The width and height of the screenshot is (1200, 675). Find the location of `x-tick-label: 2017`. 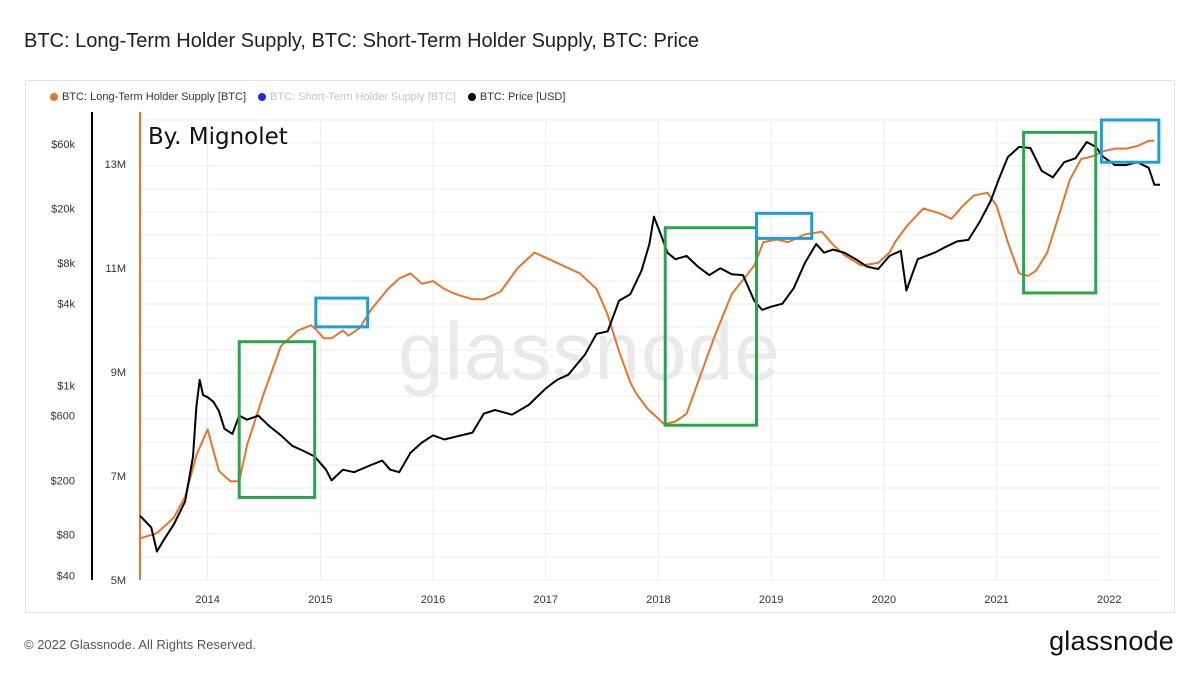

x-tick-label: 2017 is located at coordinates (546, 600).